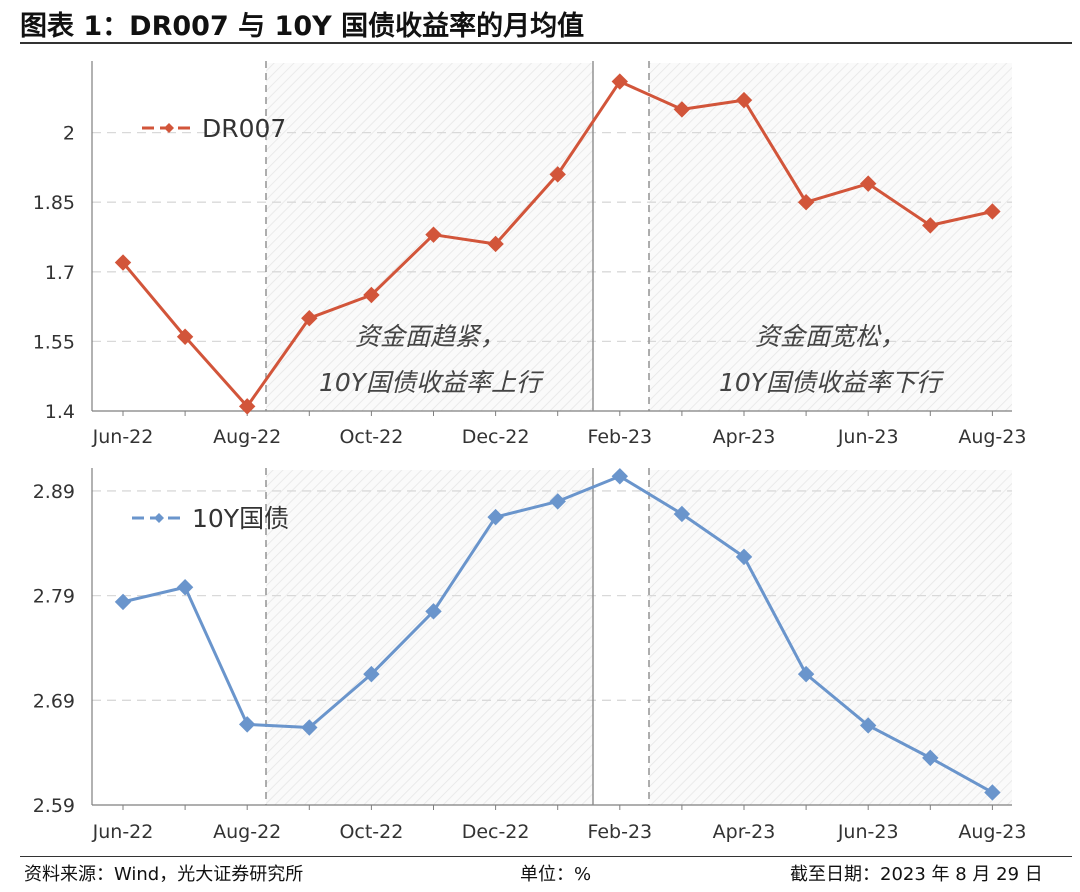 The height and width of the screenshot is (892, 1080). Describe the element at coordinates (830, 336) in the screenshot. I see `annotation-easing: 资金面宽松，` at that location.